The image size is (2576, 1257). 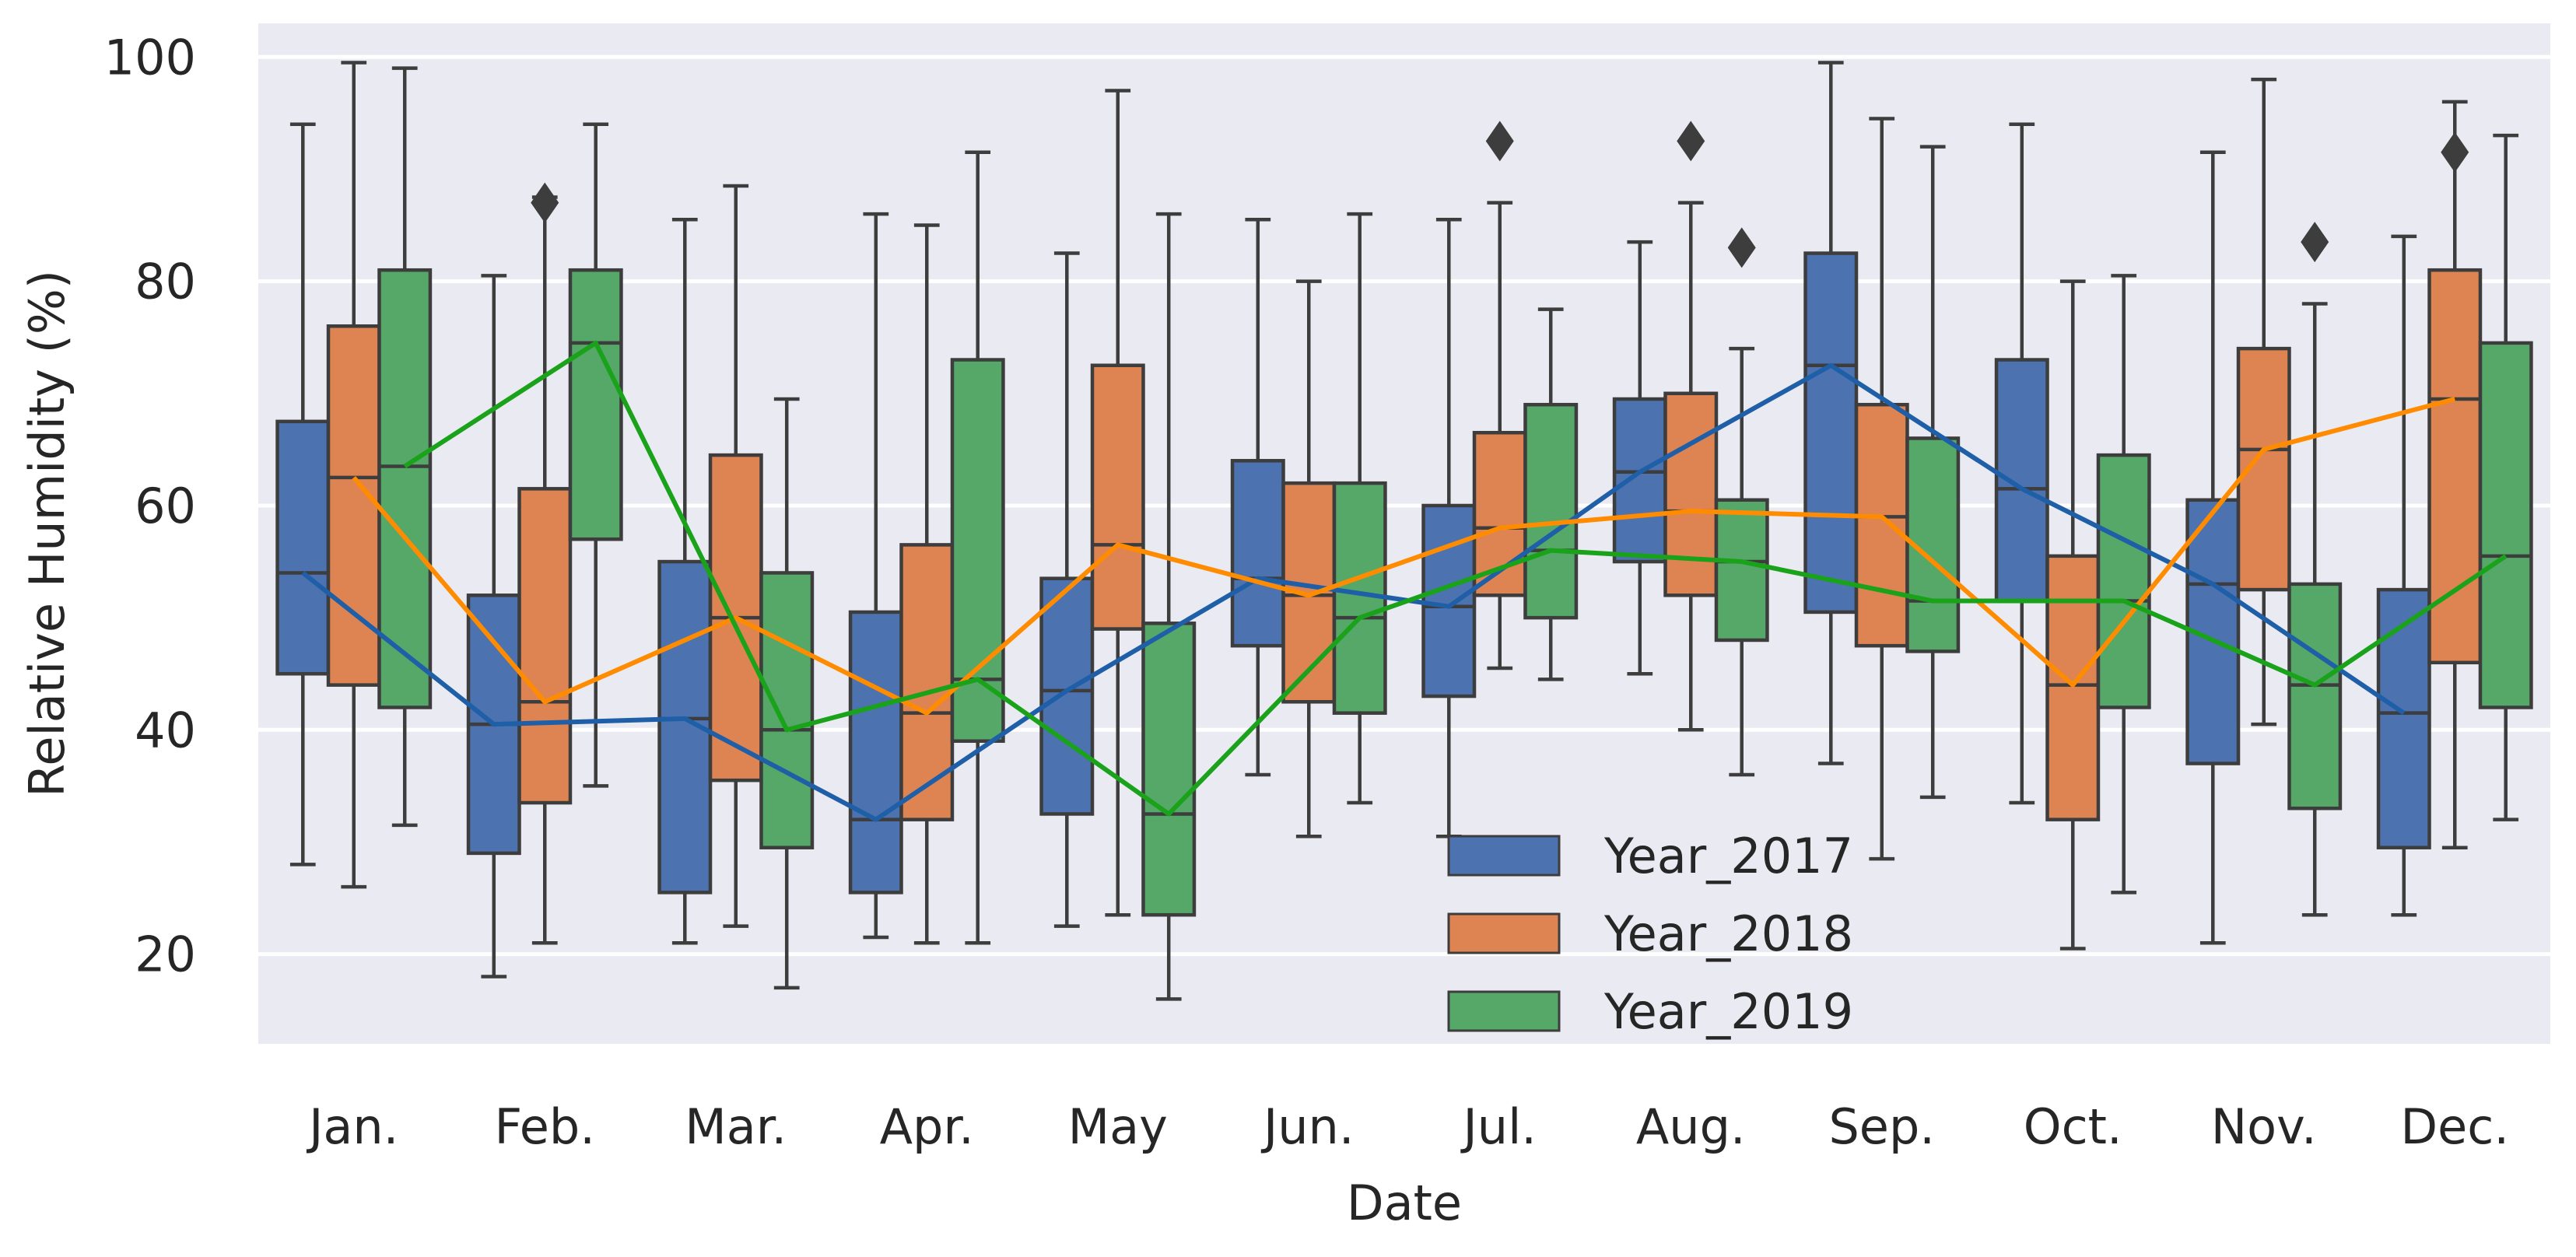 I want to click on legend-label: Year_2017, so click(x=1728, y=856).